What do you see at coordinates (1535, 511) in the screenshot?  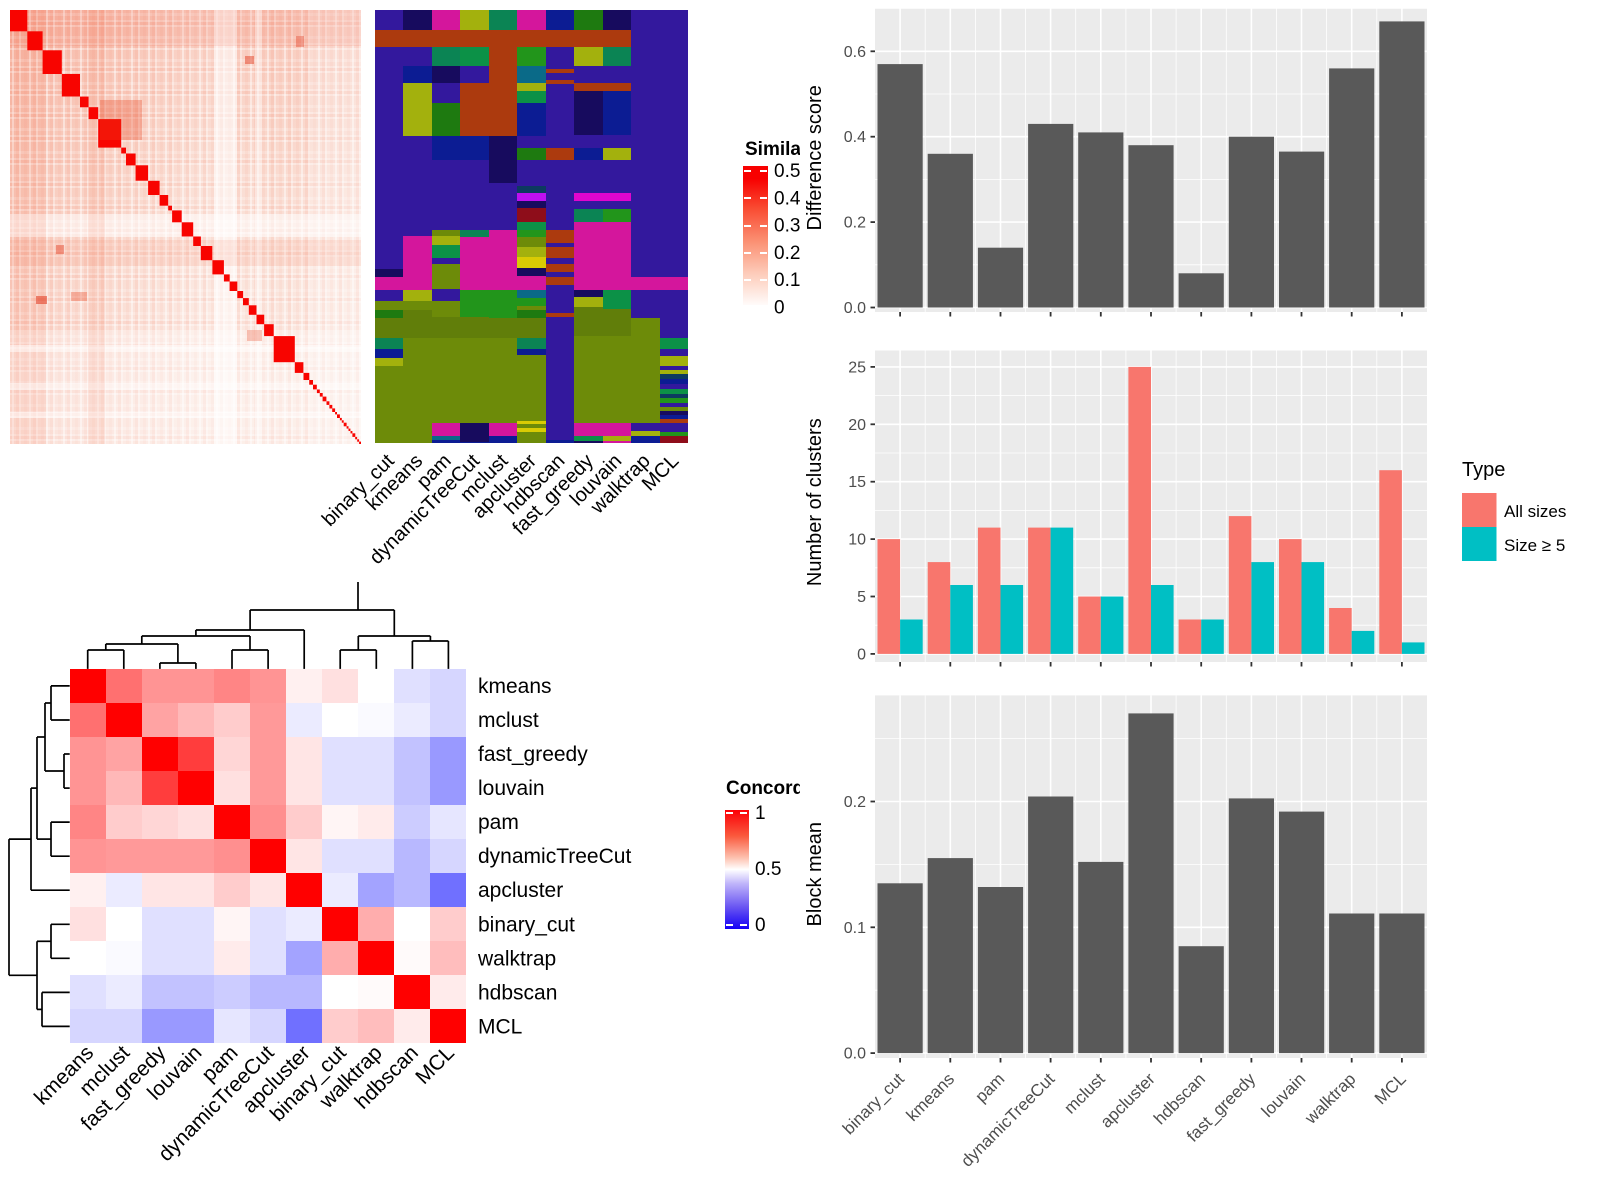 I see `svg-text: All sizes` at bounding box center [1535, 511].